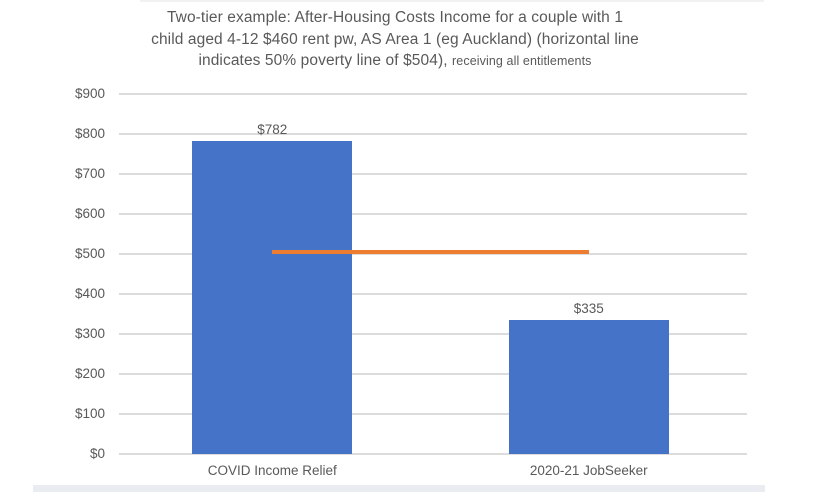  Describe the element at coordinates (272, 470) in the screenshot. I see `x-axis-category-label: COVID Income Relief` at that location.